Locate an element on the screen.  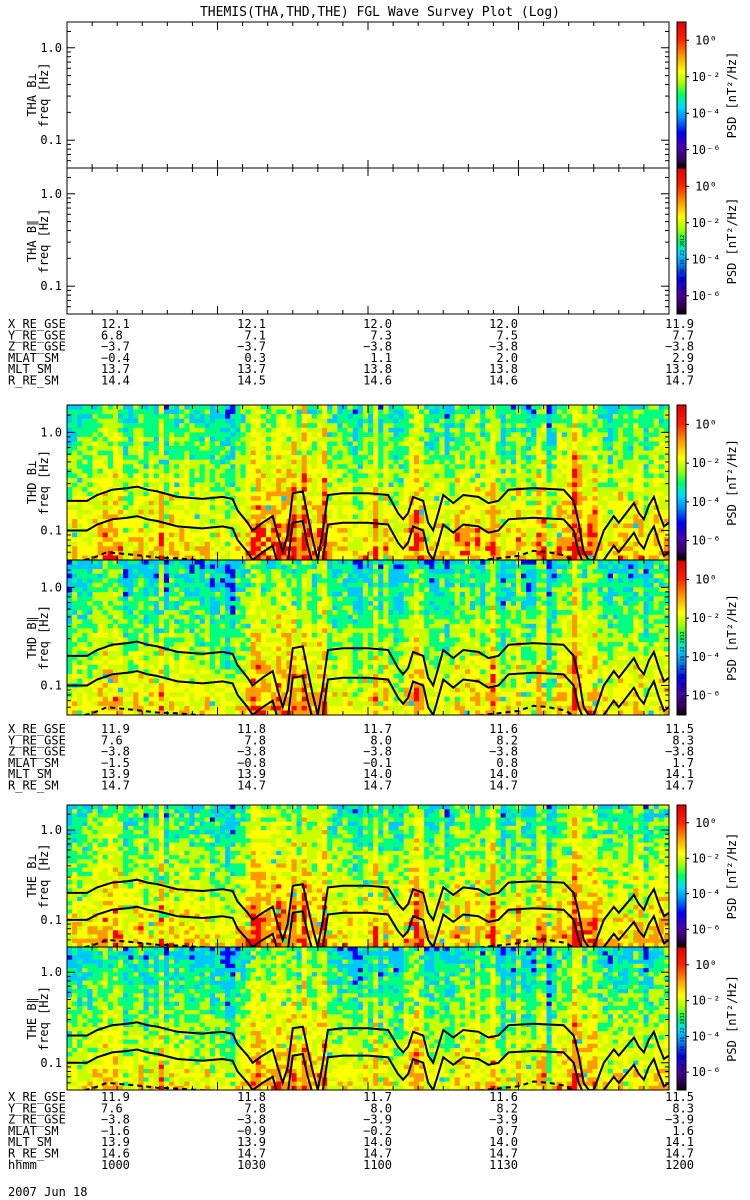
colorbar-tick-label: 10⁻² is located at coordinates (706, 463).